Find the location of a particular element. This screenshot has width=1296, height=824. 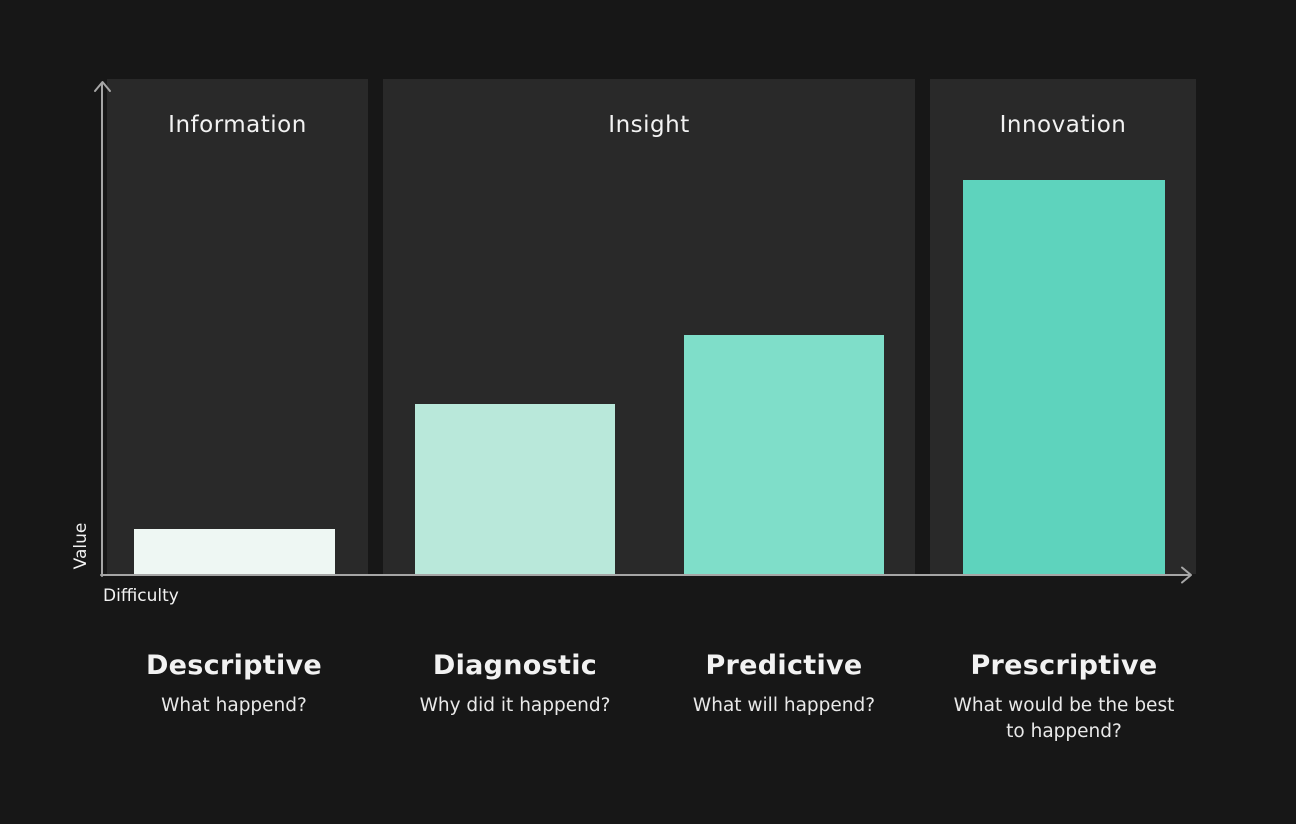

bar-prescriptive is located at coordinates (1064, 377).